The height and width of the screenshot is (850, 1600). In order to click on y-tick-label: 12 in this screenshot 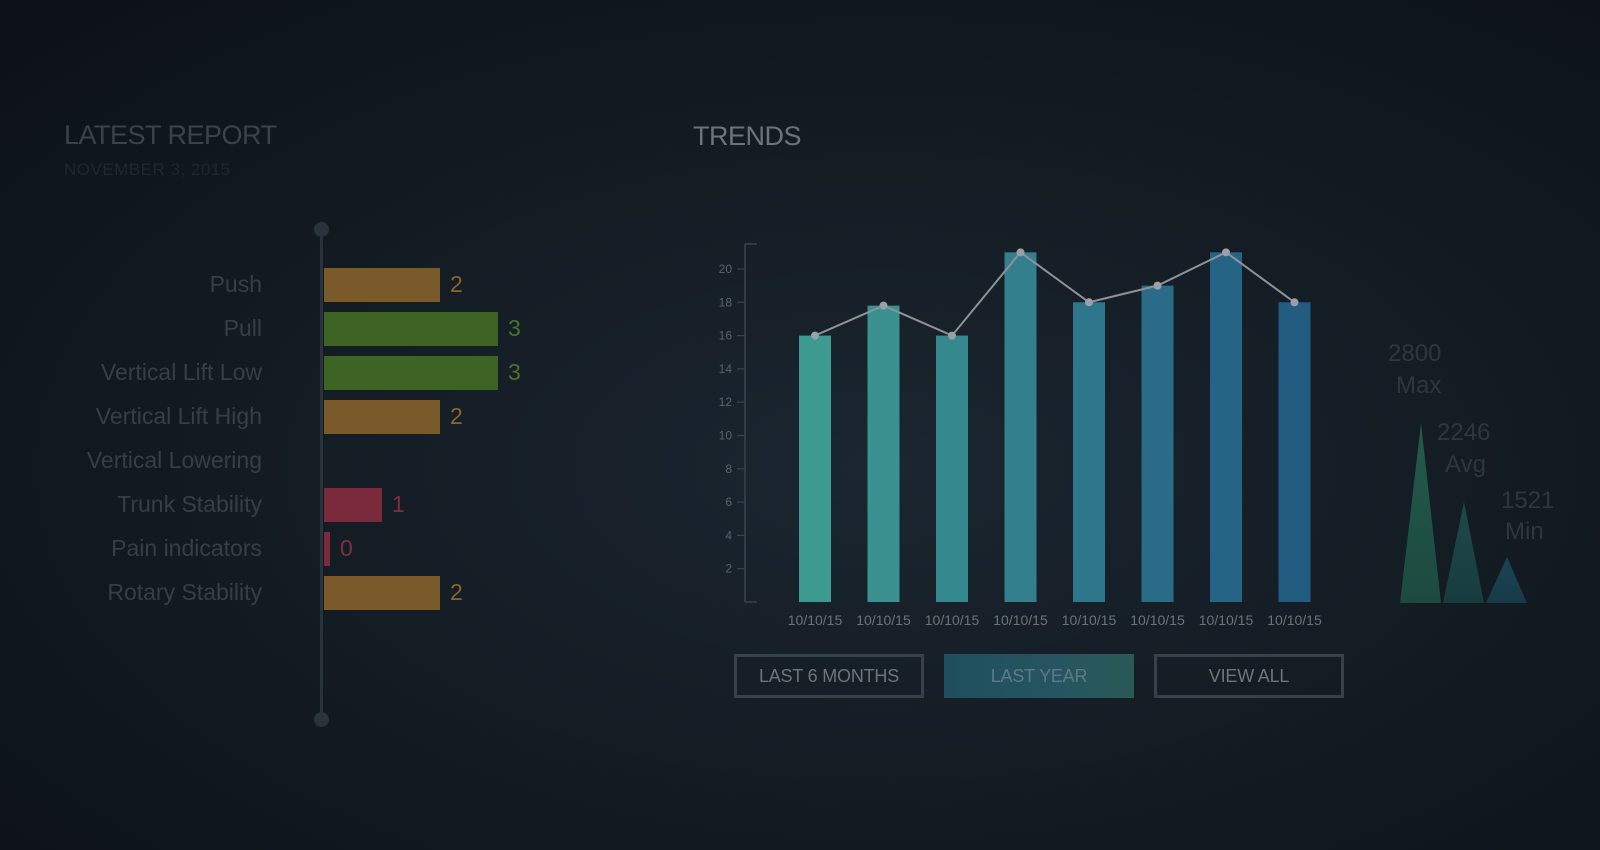, I will do `click(726, 402)`.